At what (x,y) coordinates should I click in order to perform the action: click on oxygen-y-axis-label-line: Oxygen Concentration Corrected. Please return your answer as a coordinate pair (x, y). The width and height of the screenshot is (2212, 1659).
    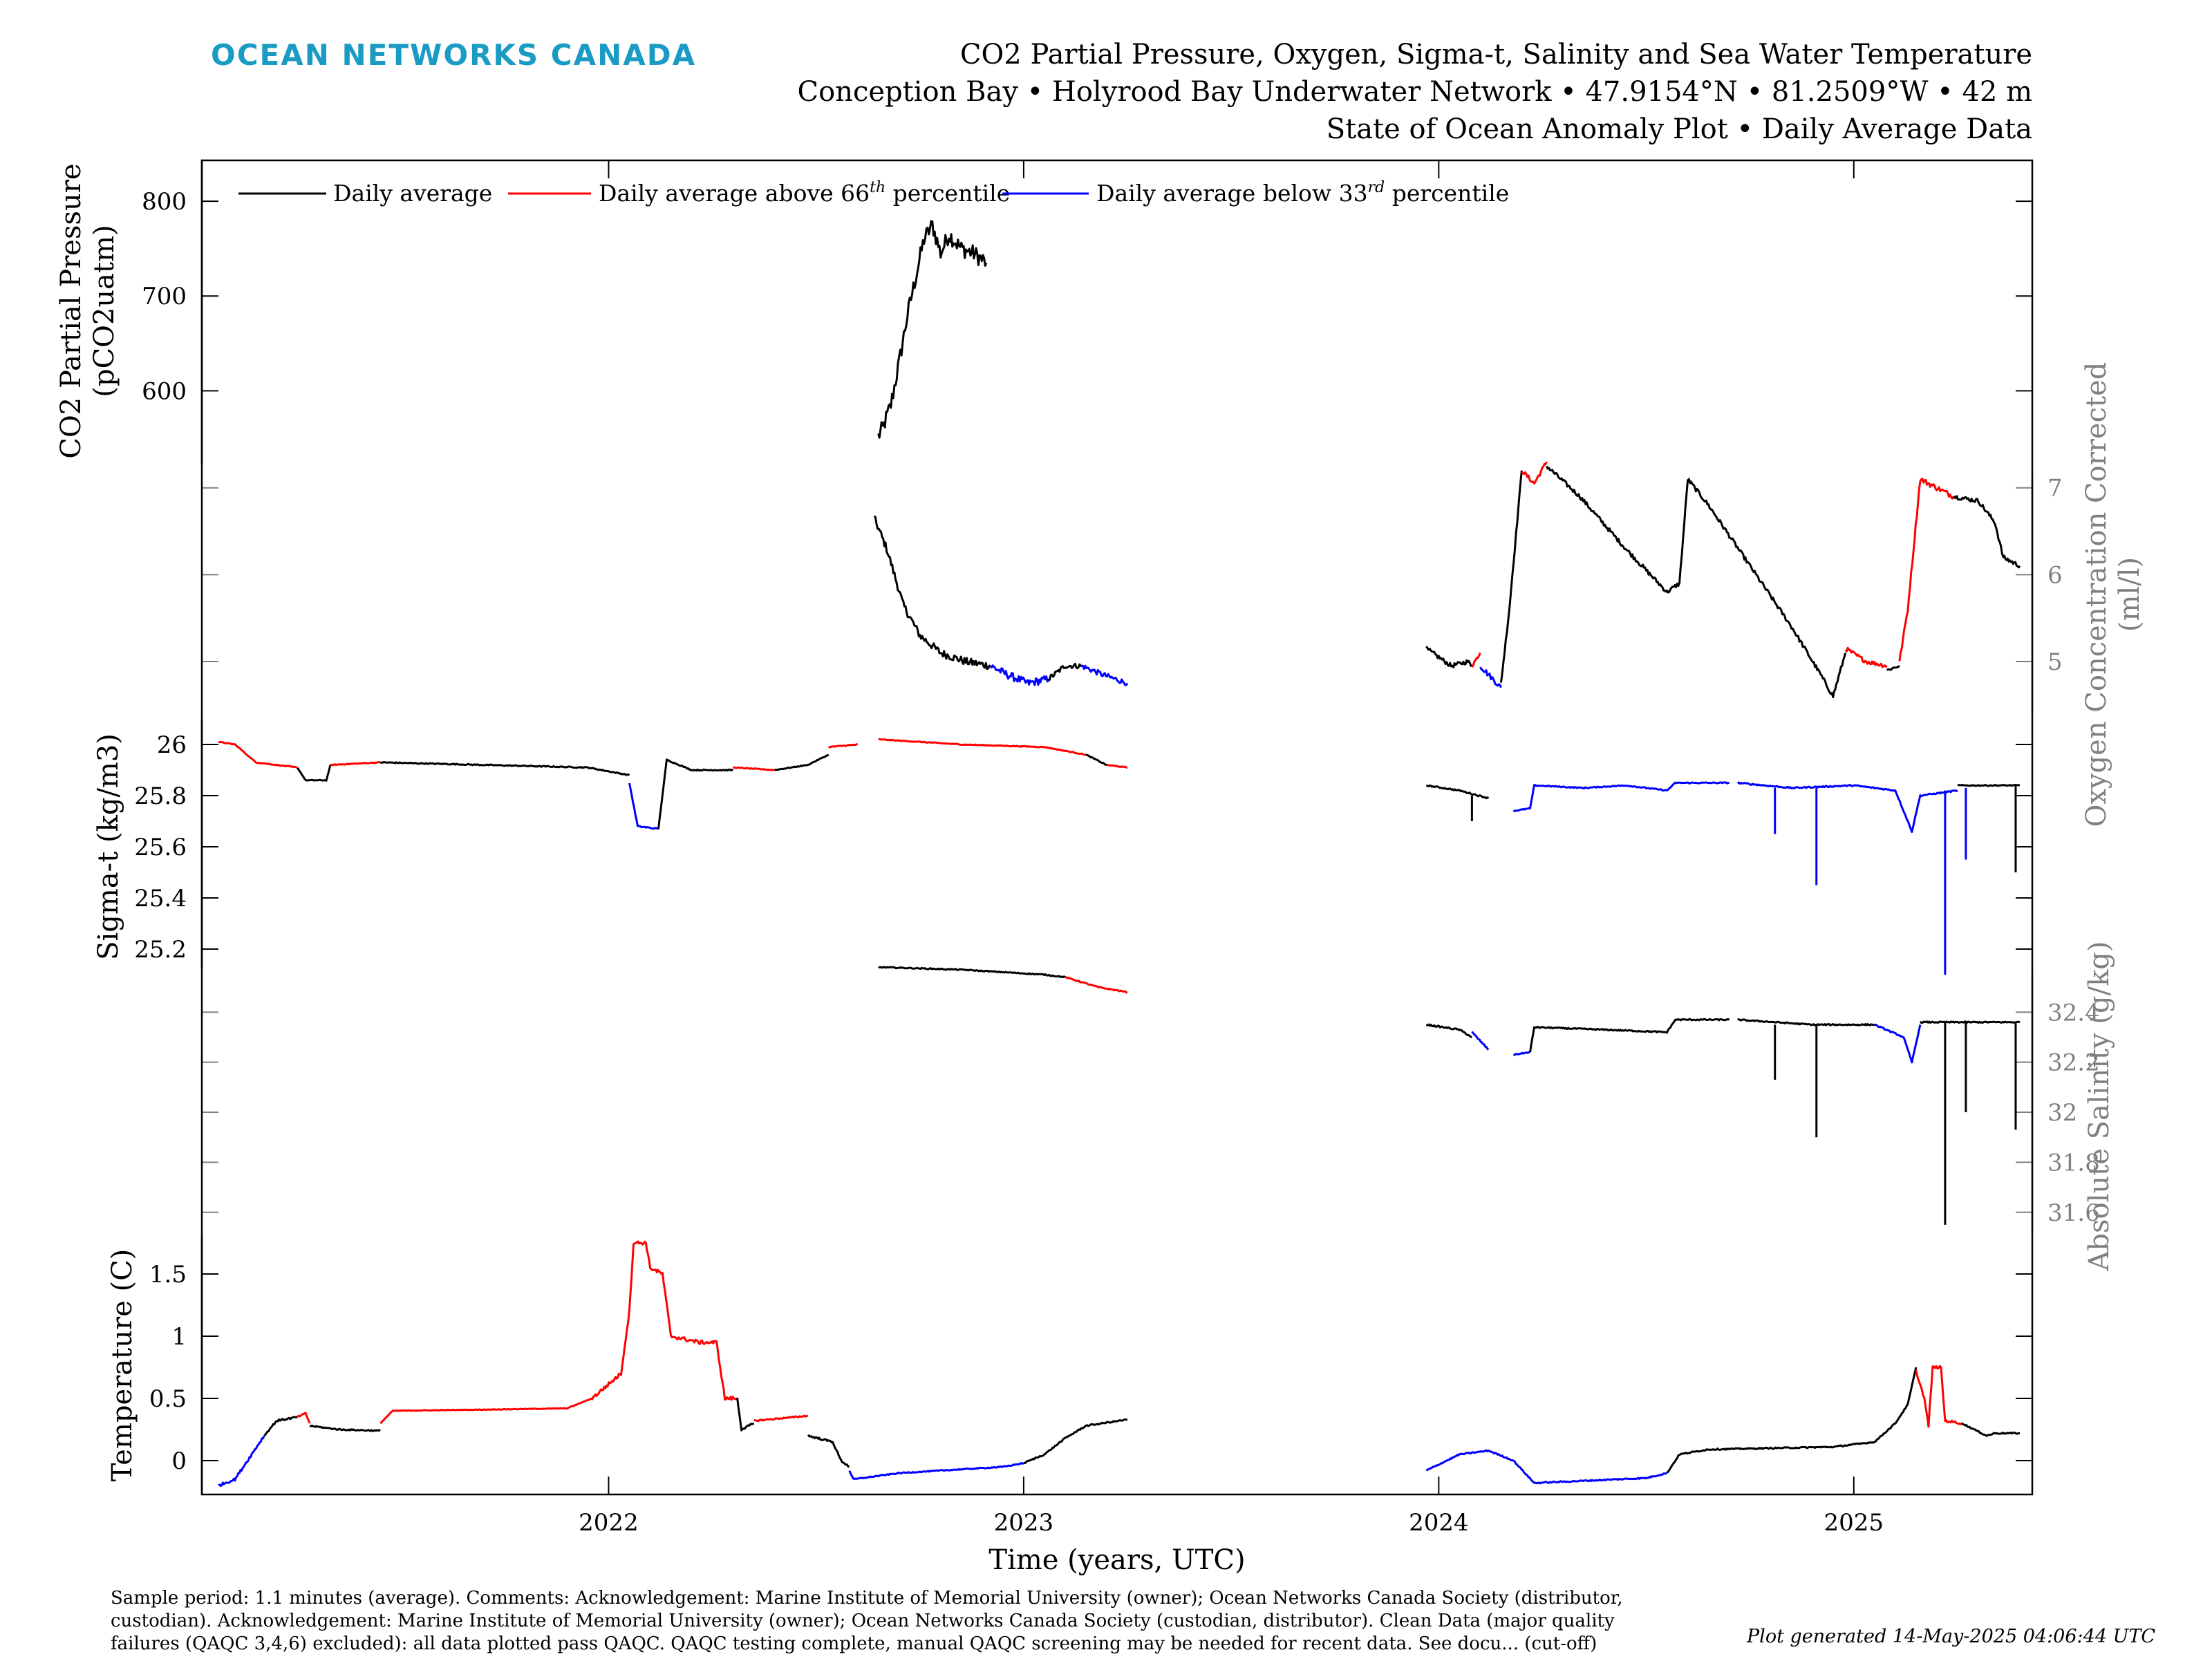
    Looking at the image, I should click on (2096, 595).